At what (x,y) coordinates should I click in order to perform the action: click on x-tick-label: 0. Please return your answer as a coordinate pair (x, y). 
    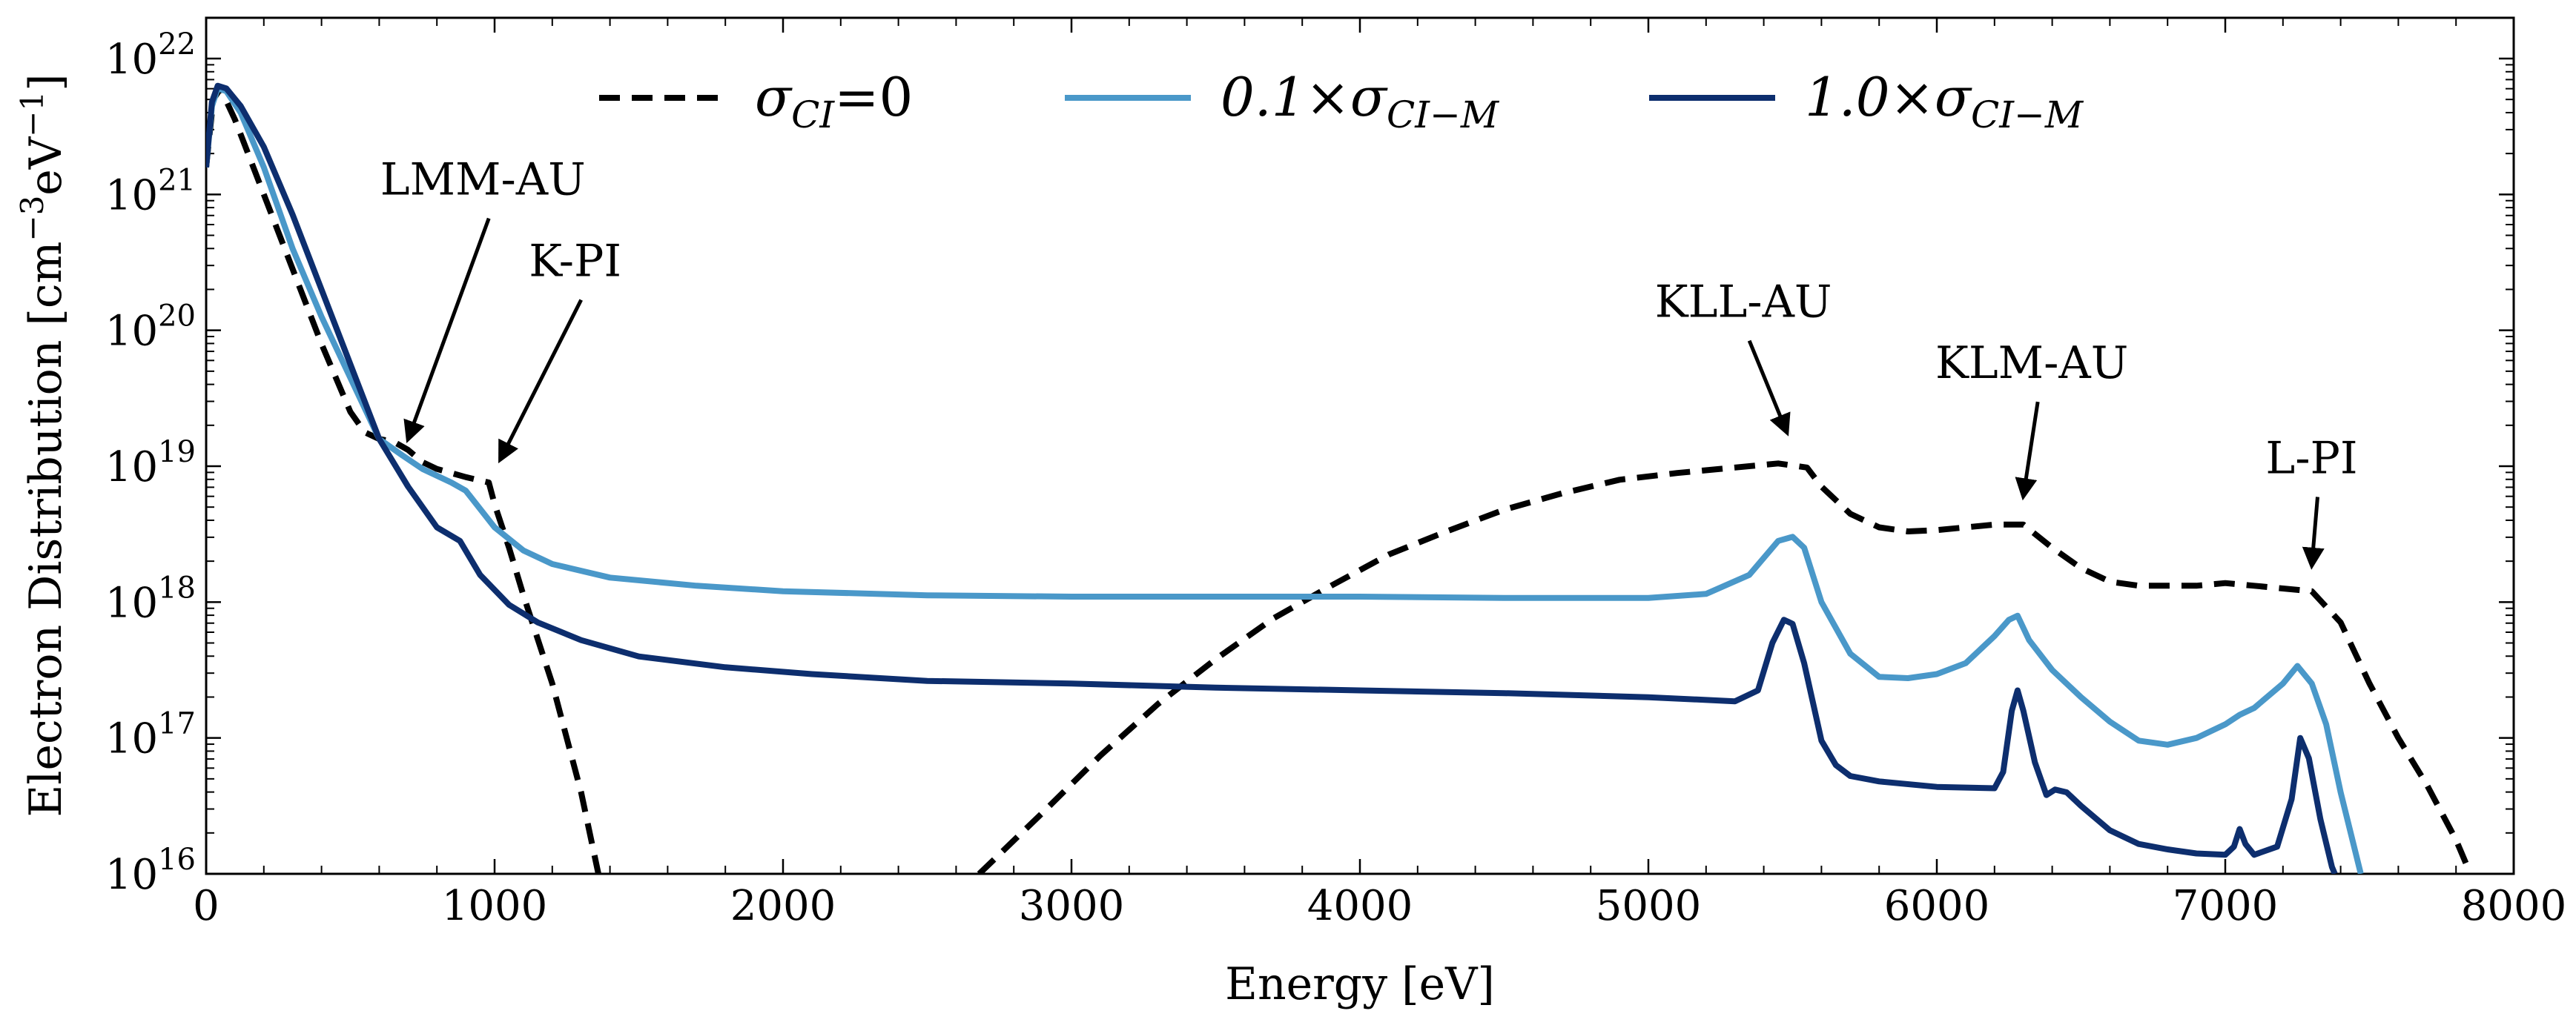
    Looking at the image, I should click on (206, 906).